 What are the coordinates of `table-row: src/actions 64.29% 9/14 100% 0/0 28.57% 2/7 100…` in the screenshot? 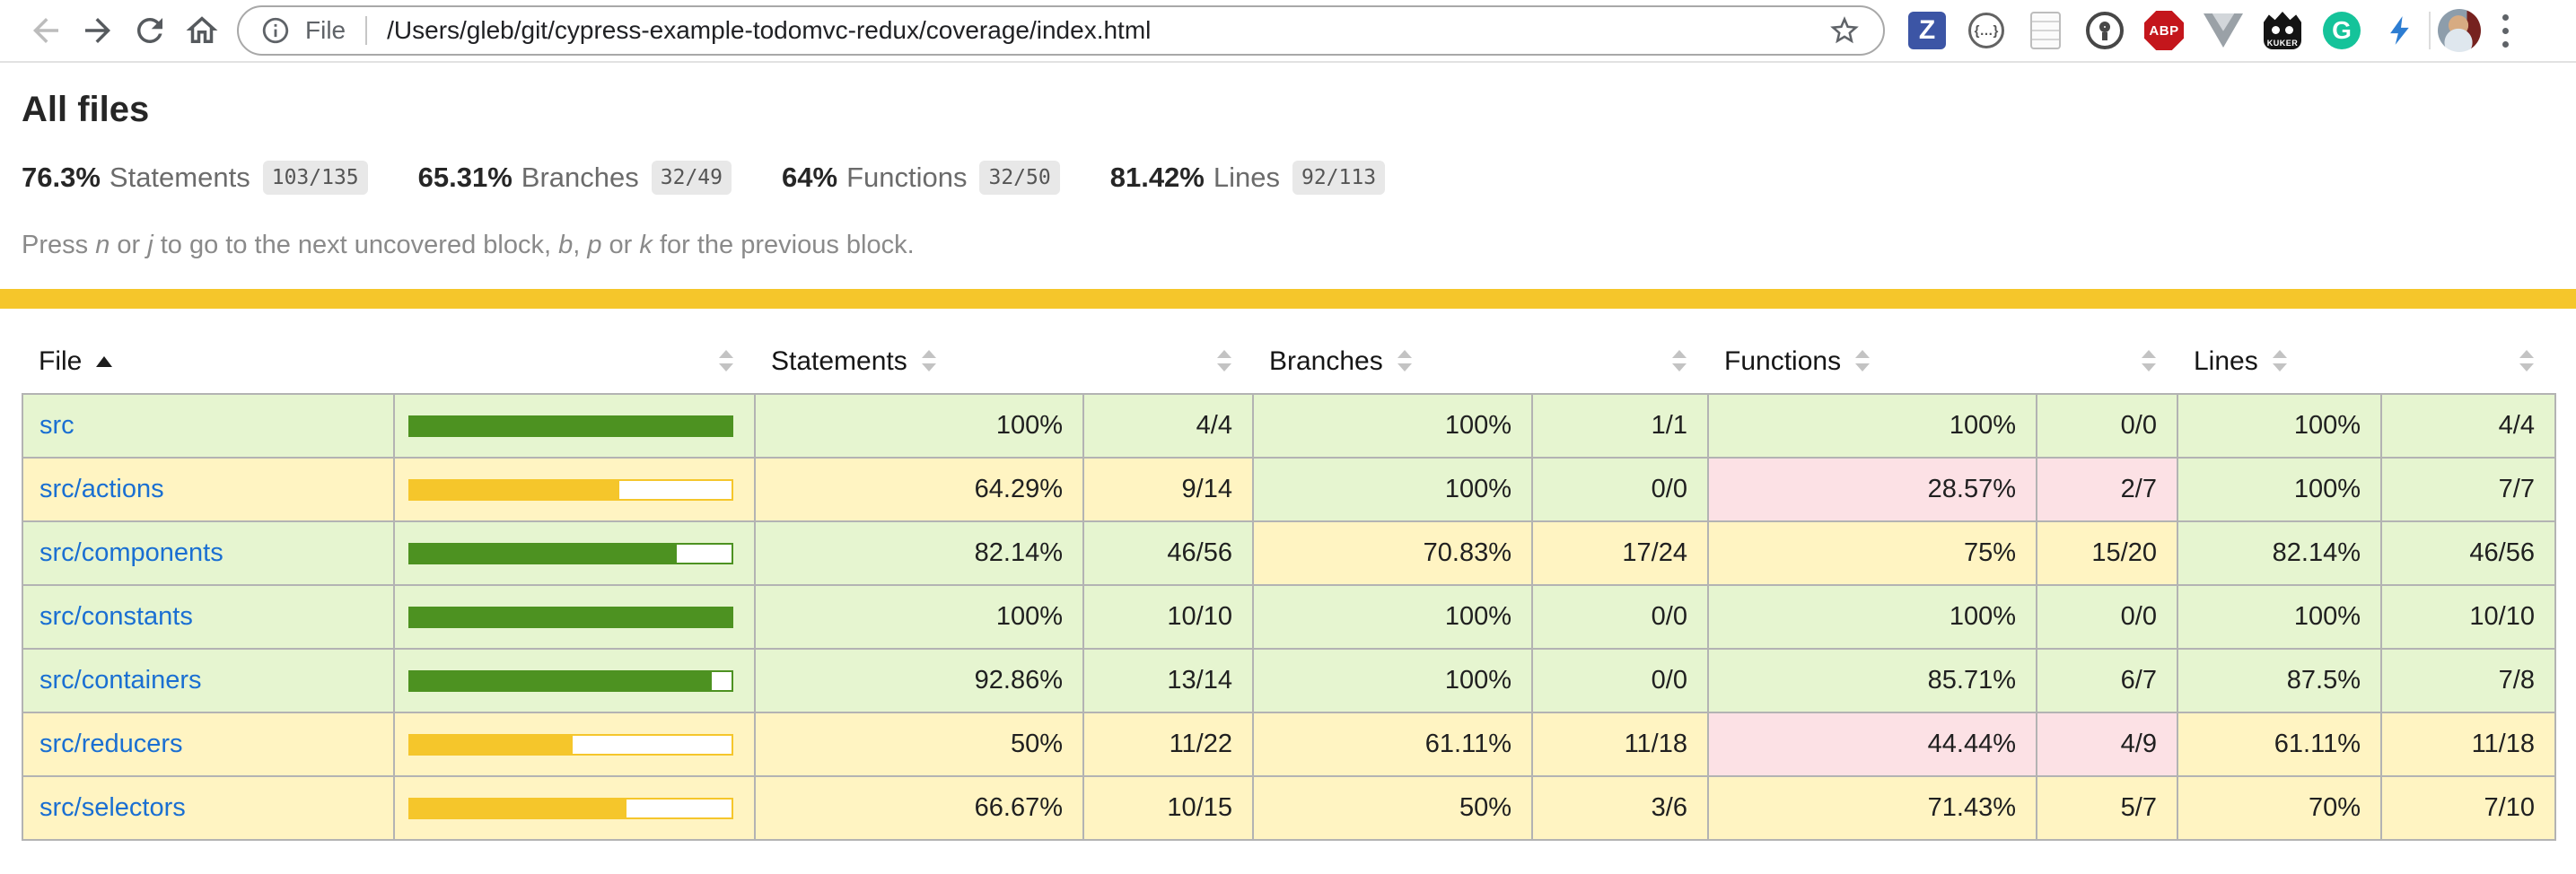 It's located at (1289, 490).